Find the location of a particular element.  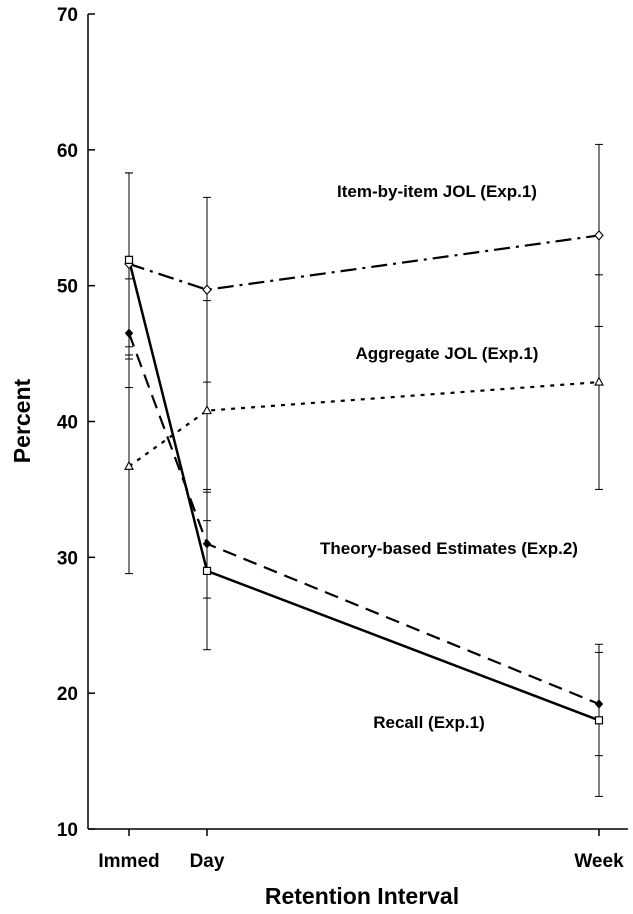

series-label: Aggregate JOL (Exp.1) is located at coordinates (447, 353).